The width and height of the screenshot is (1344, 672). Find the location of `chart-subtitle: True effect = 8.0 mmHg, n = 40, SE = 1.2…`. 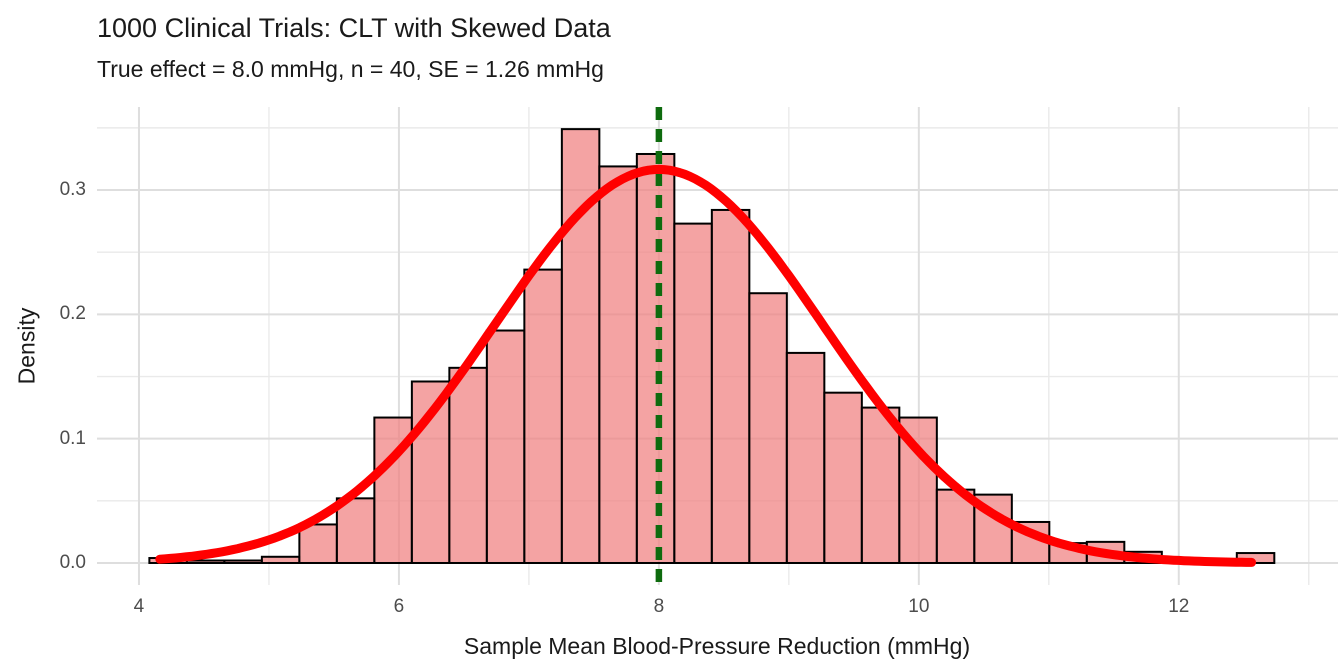

chart-subtitle: True effect = 8.0 mmHg, n = 40, SE = 1.2… is located at coordinates (350, 69).